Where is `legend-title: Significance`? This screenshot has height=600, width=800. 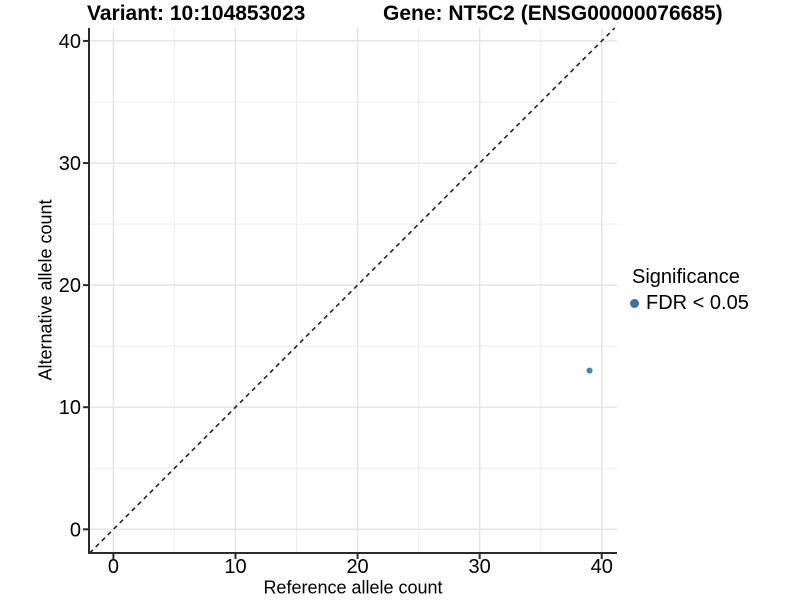 legend-title: Significance is located at coordinates (686, 277).